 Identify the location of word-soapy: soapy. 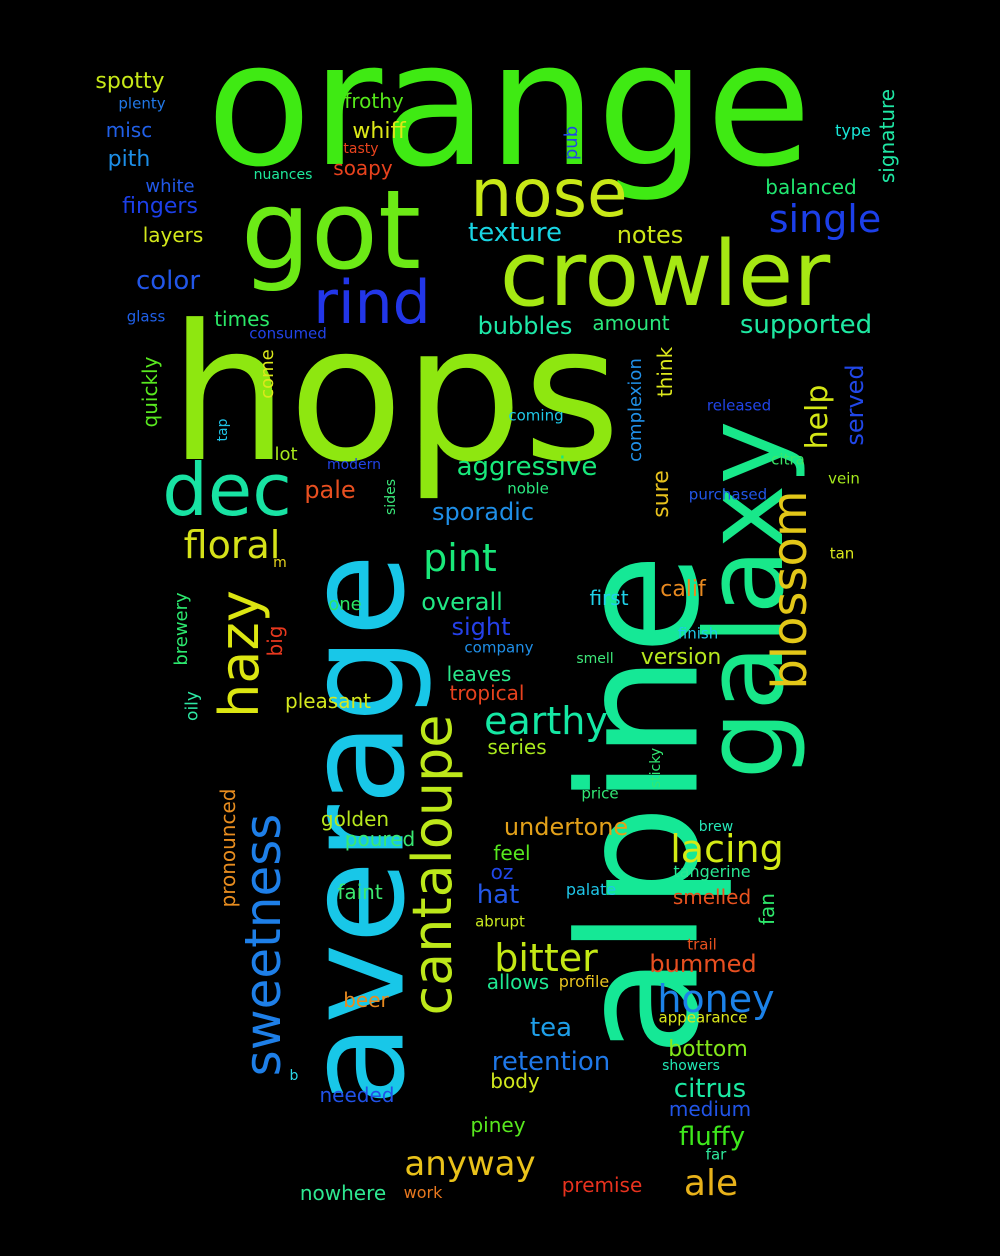
(363, 168).